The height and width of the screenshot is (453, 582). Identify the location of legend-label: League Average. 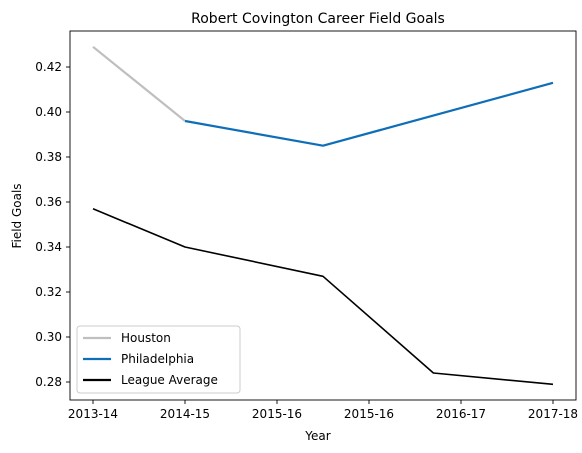
(169, 380).